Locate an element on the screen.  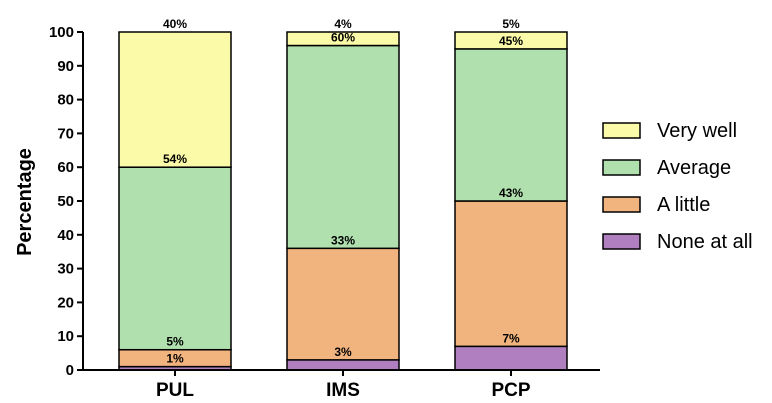
data-label-ims-average: 60% is located at coordinates (343, 38).